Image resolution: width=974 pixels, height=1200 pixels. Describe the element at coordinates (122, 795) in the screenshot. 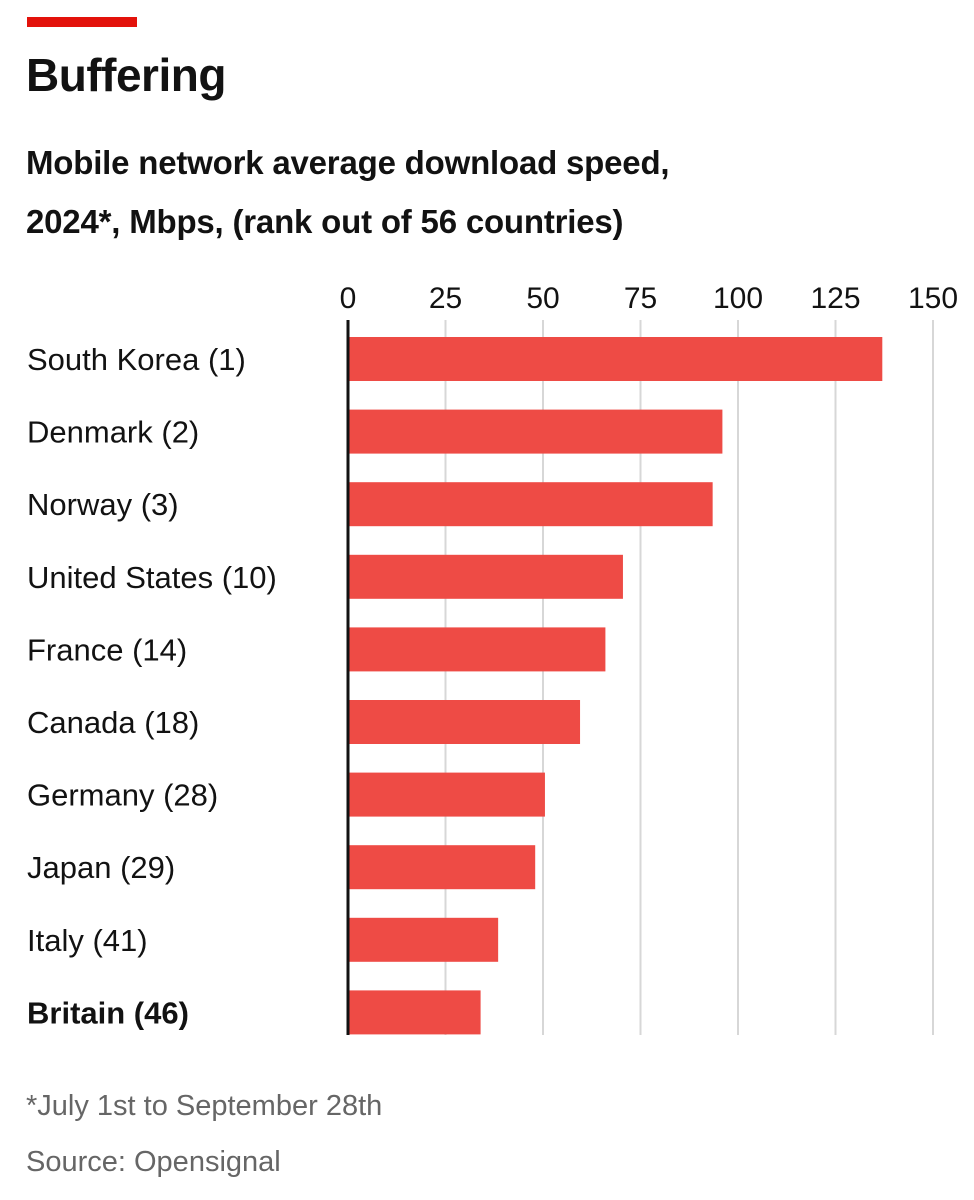

I see `category-label-germany-28: Germany (28)` at that location.